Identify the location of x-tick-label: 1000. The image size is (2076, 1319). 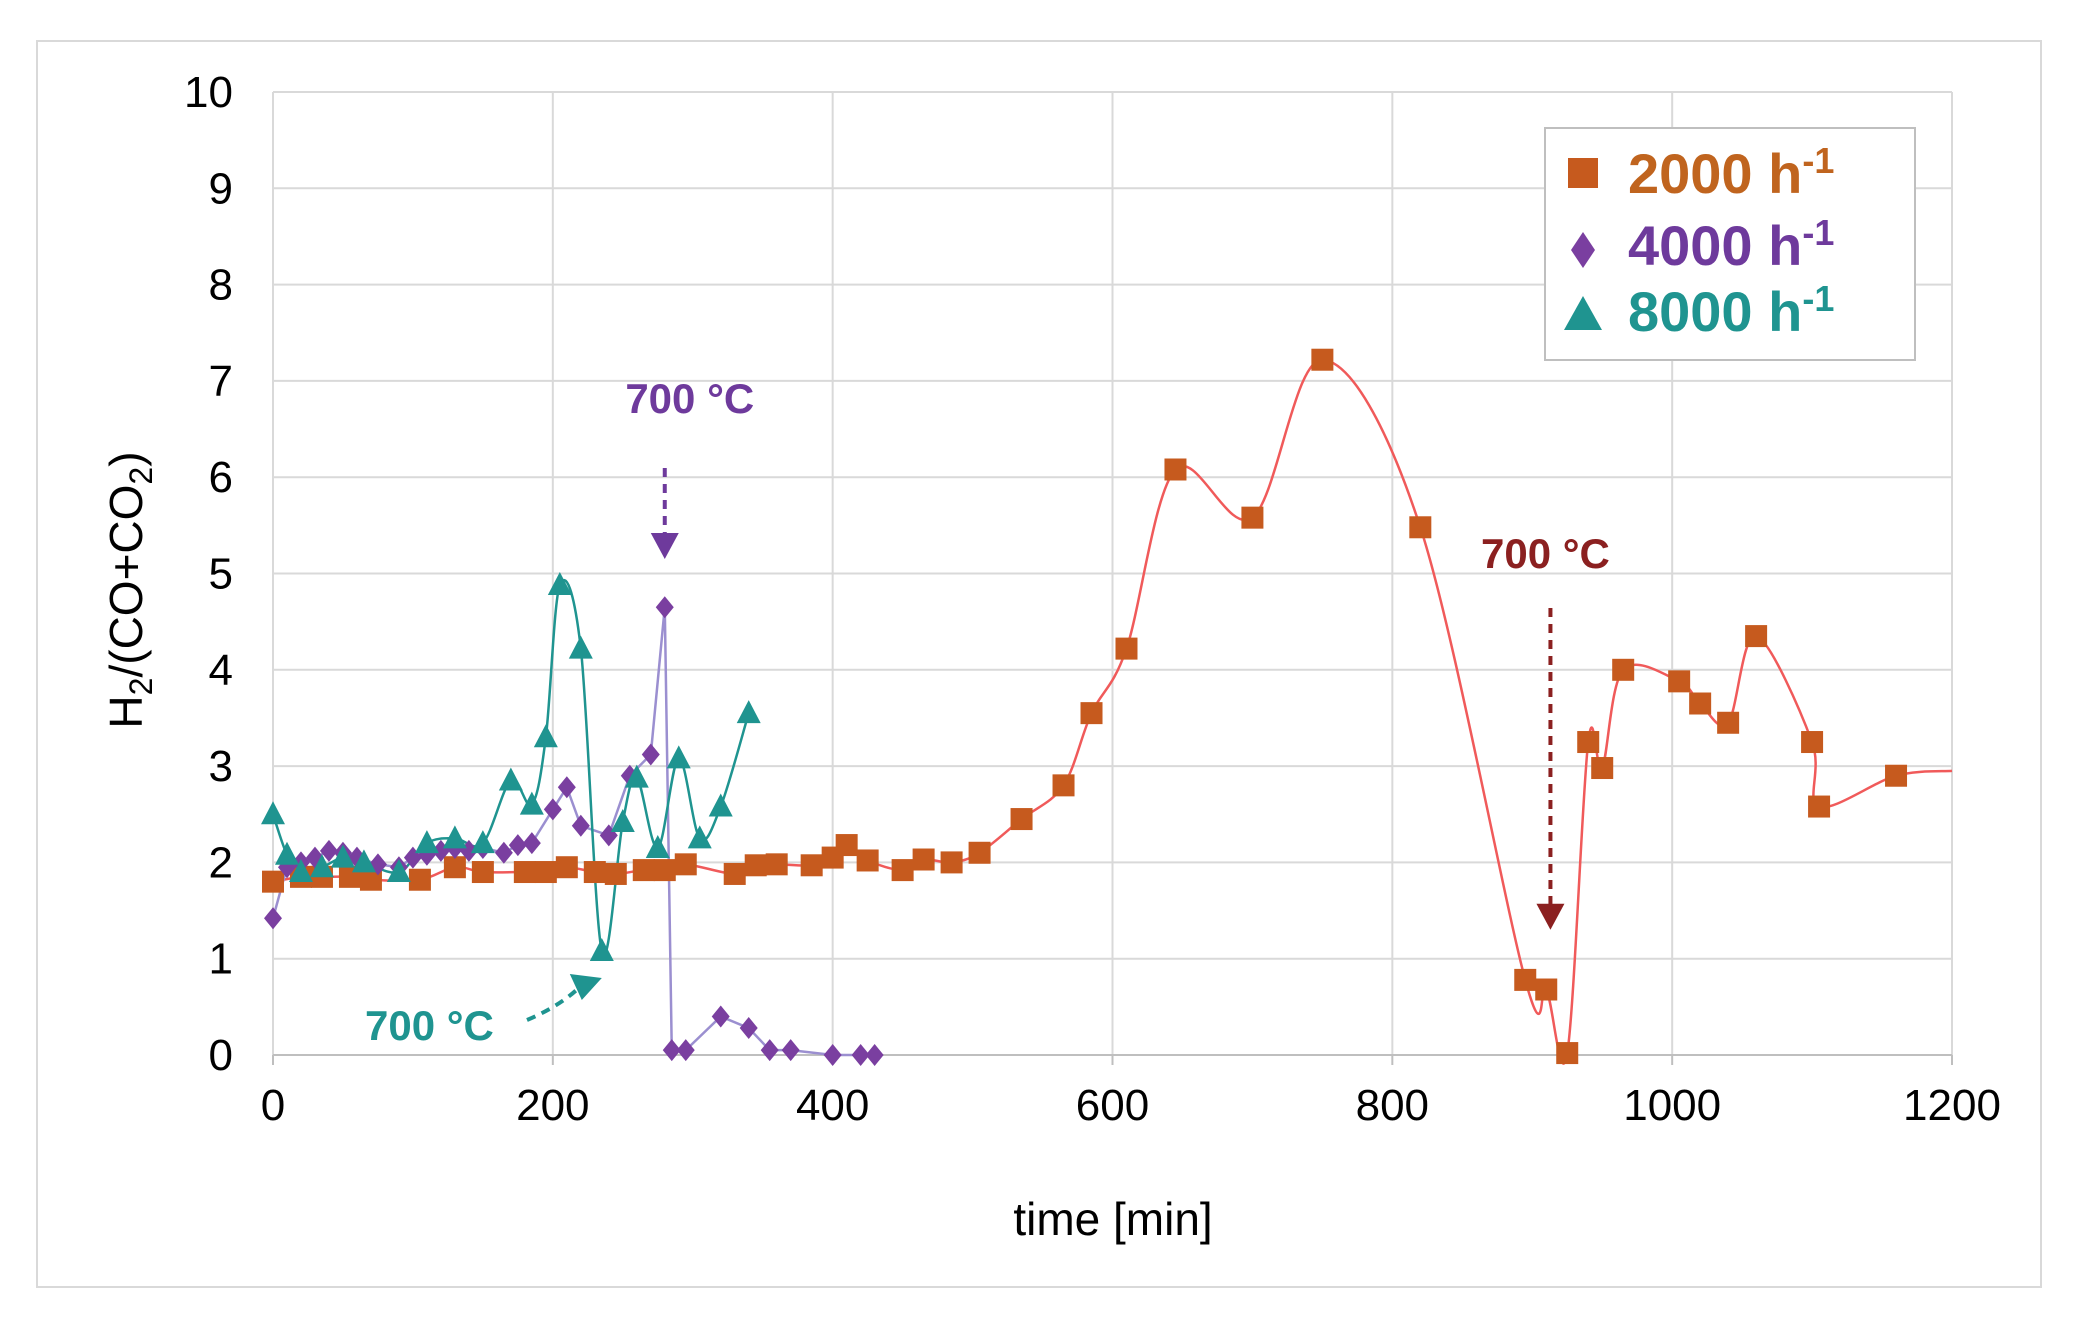
(1672, 1105).